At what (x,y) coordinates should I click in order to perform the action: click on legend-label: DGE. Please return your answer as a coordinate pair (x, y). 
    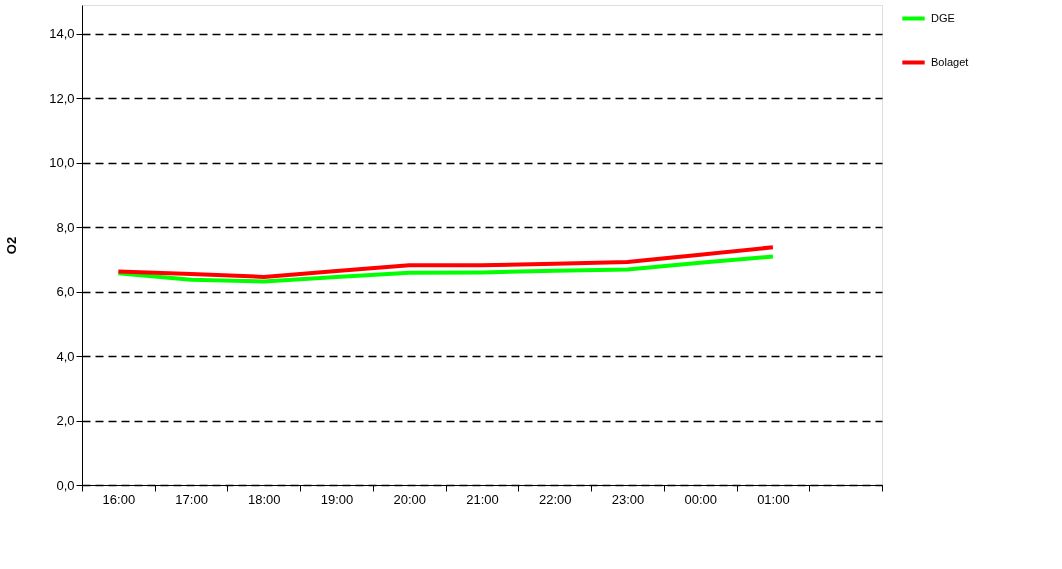
    Looking at the image, I should click on (943, 17).